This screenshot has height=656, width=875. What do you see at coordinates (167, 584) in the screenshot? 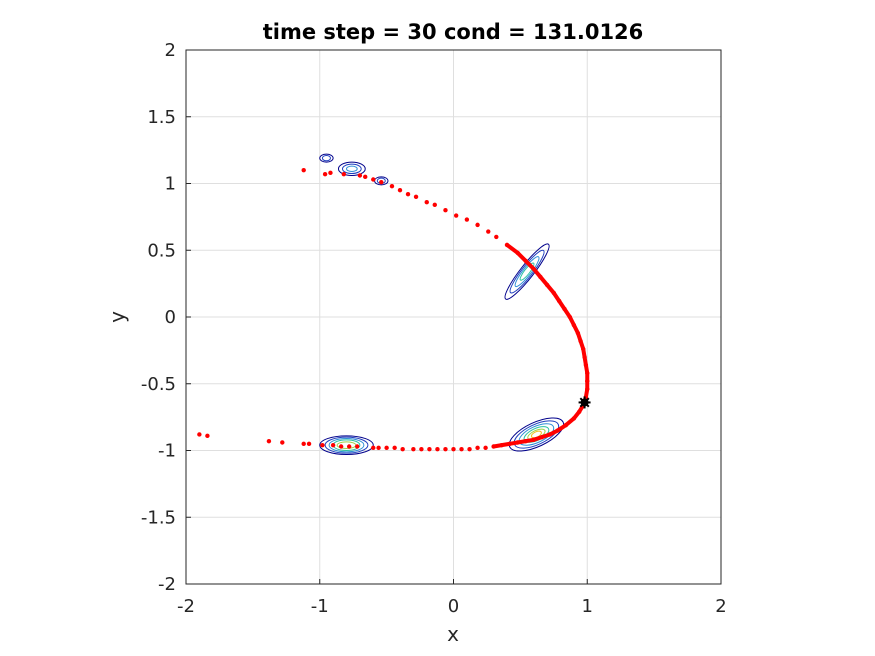
I see `y-tick-label: -2` at bounding box center [167, 584].